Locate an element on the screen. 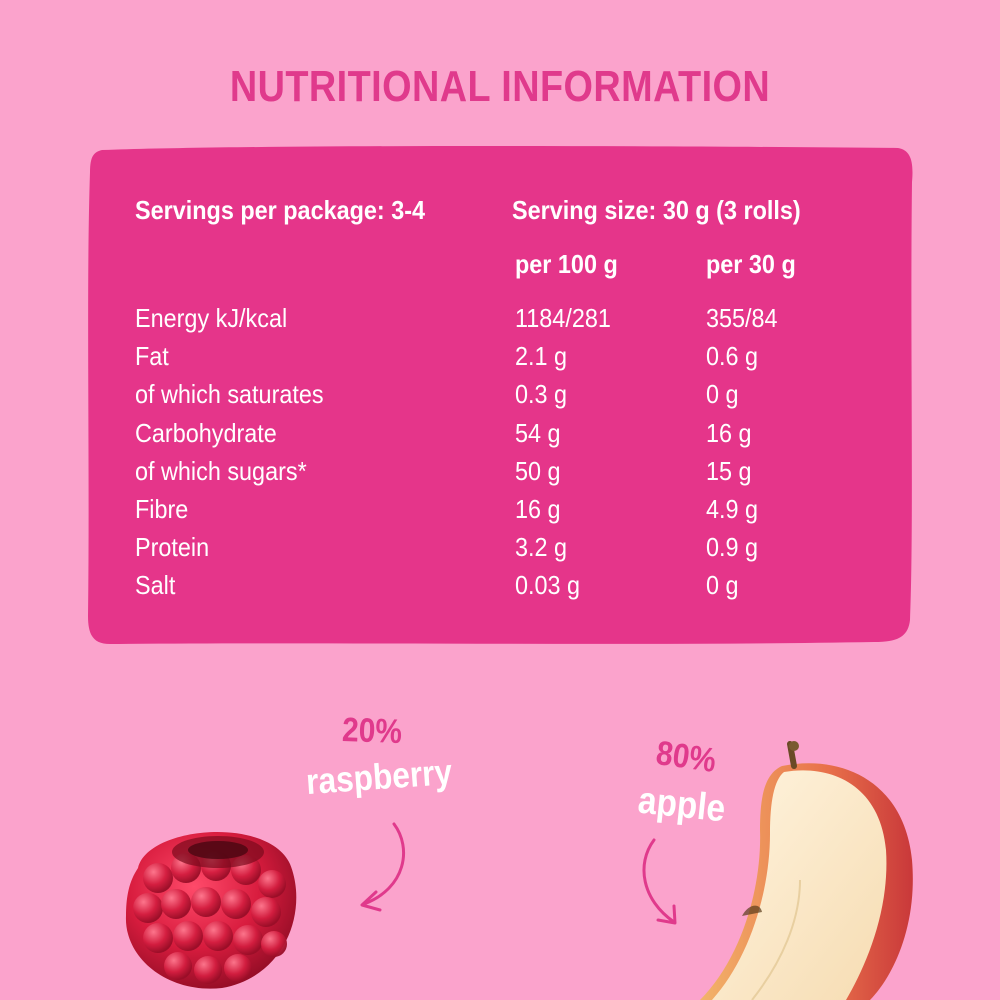  row-label: Salt is located at coordinates (155, 585).